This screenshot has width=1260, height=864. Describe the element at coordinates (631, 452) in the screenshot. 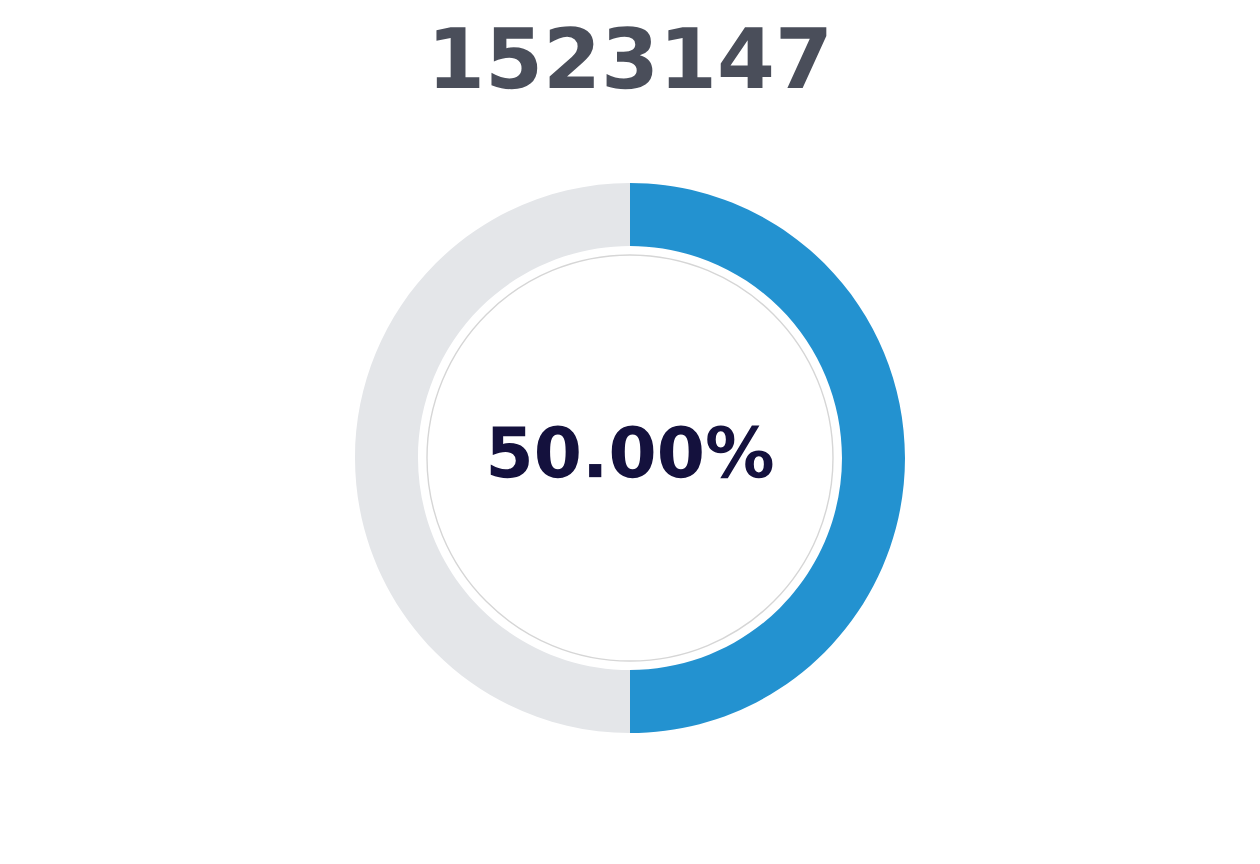

I see `text: 50.00%` at that location.